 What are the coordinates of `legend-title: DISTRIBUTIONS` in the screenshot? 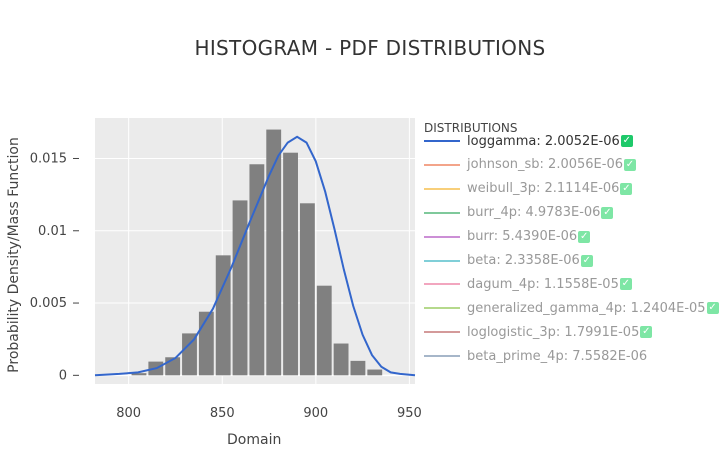 It's located at (471, 128).